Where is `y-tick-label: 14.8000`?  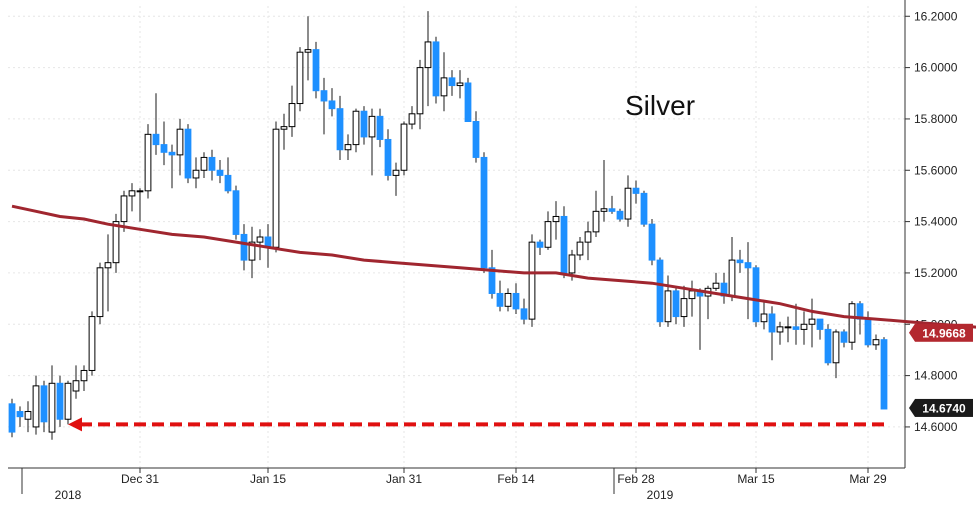
y-tick-label: 14.8000 is located at coordinates (936, 376).